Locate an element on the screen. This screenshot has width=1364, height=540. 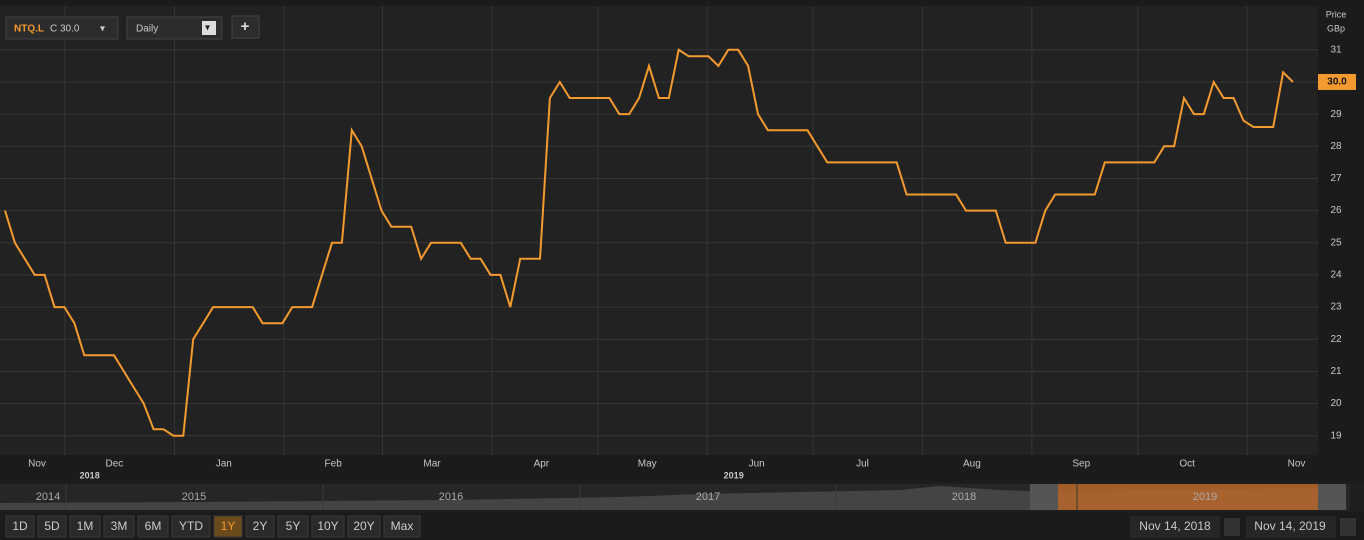
end-date: Nov 14, 2019 is located at coordinates (1290, 526).